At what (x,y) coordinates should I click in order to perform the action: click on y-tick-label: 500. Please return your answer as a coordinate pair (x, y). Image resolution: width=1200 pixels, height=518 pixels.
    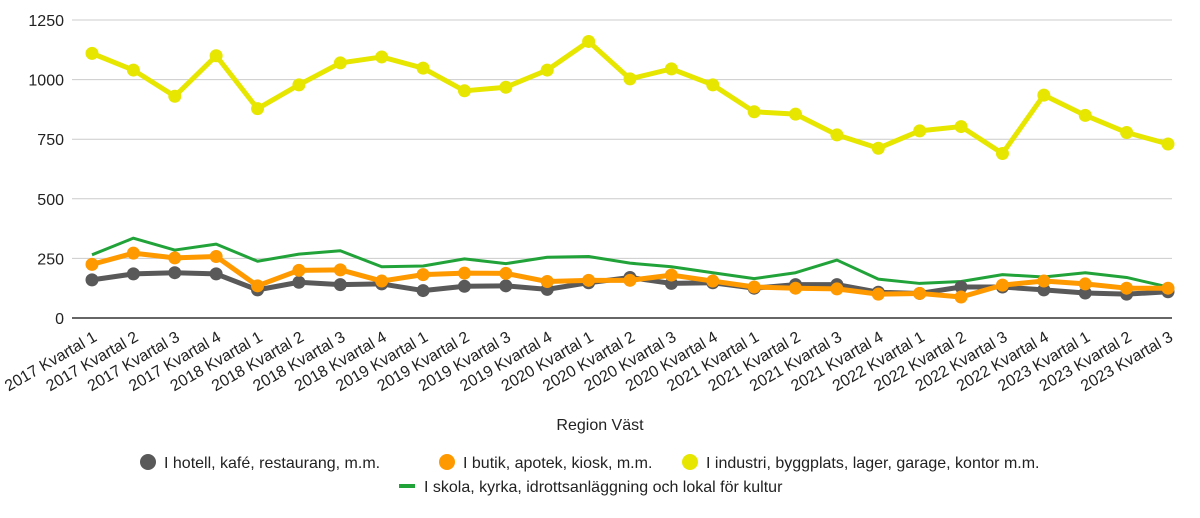
    Looking at the image, I should click on (50, 200).